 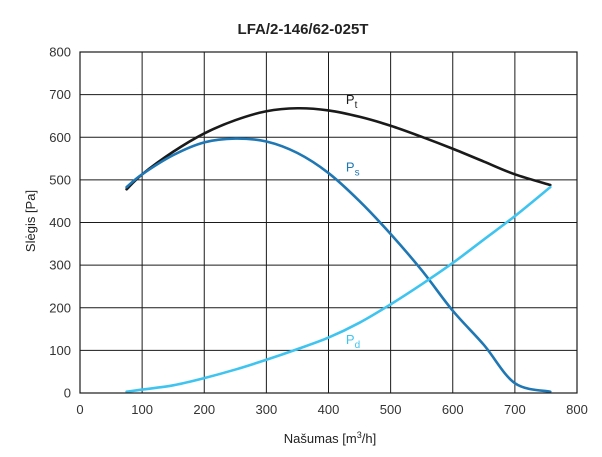 What do you see at coordinates (60, 179) in the screenshot?
I see `y-tick-label: 500` at bounding box center [60, 179].